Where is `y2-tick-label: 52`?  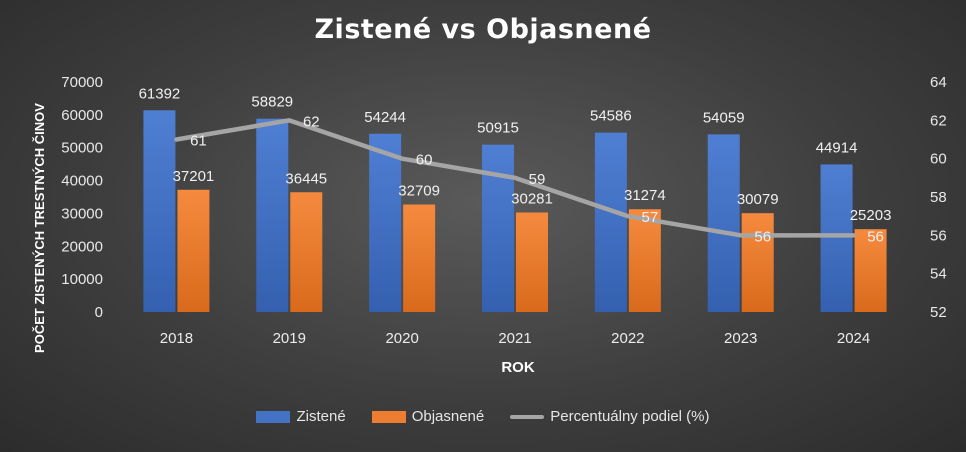 y2-tick-label: 52 is located at coordinates (938, 312).